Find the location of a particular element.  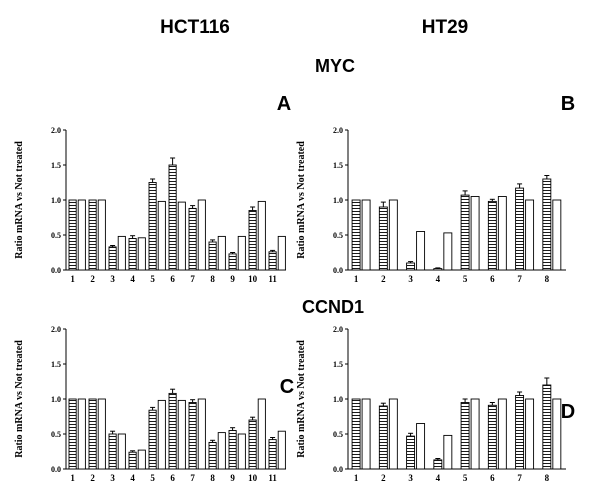

x-tick-label: 11 is located at coordinates (272, 478).